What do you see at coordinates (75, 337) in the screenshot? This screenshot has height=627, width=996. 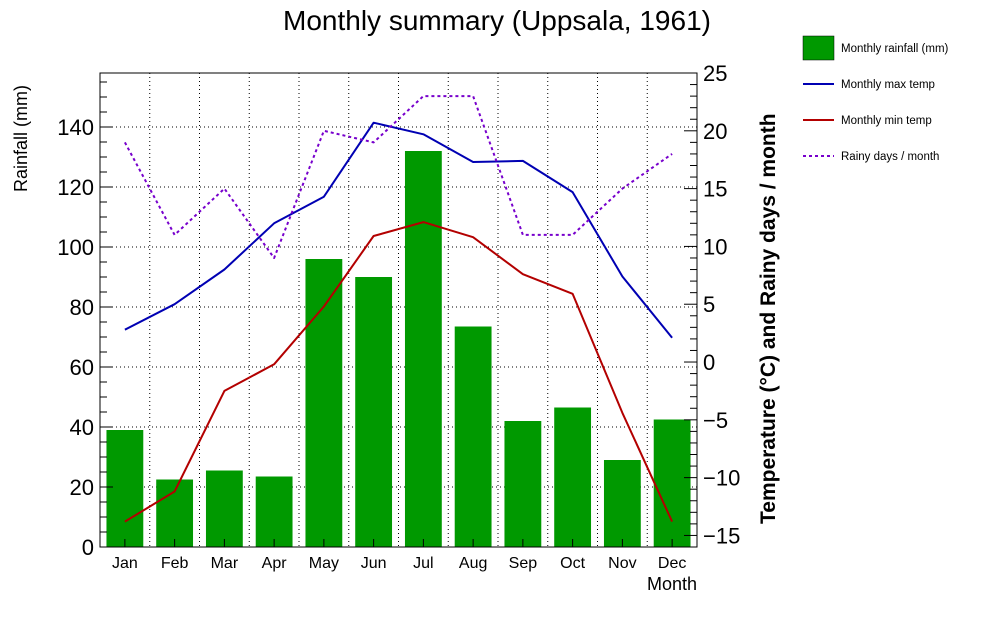 I see `left-axis-tick-labels: 0 20 40 60 80 100 120 140` at bounding box center [75, 337].